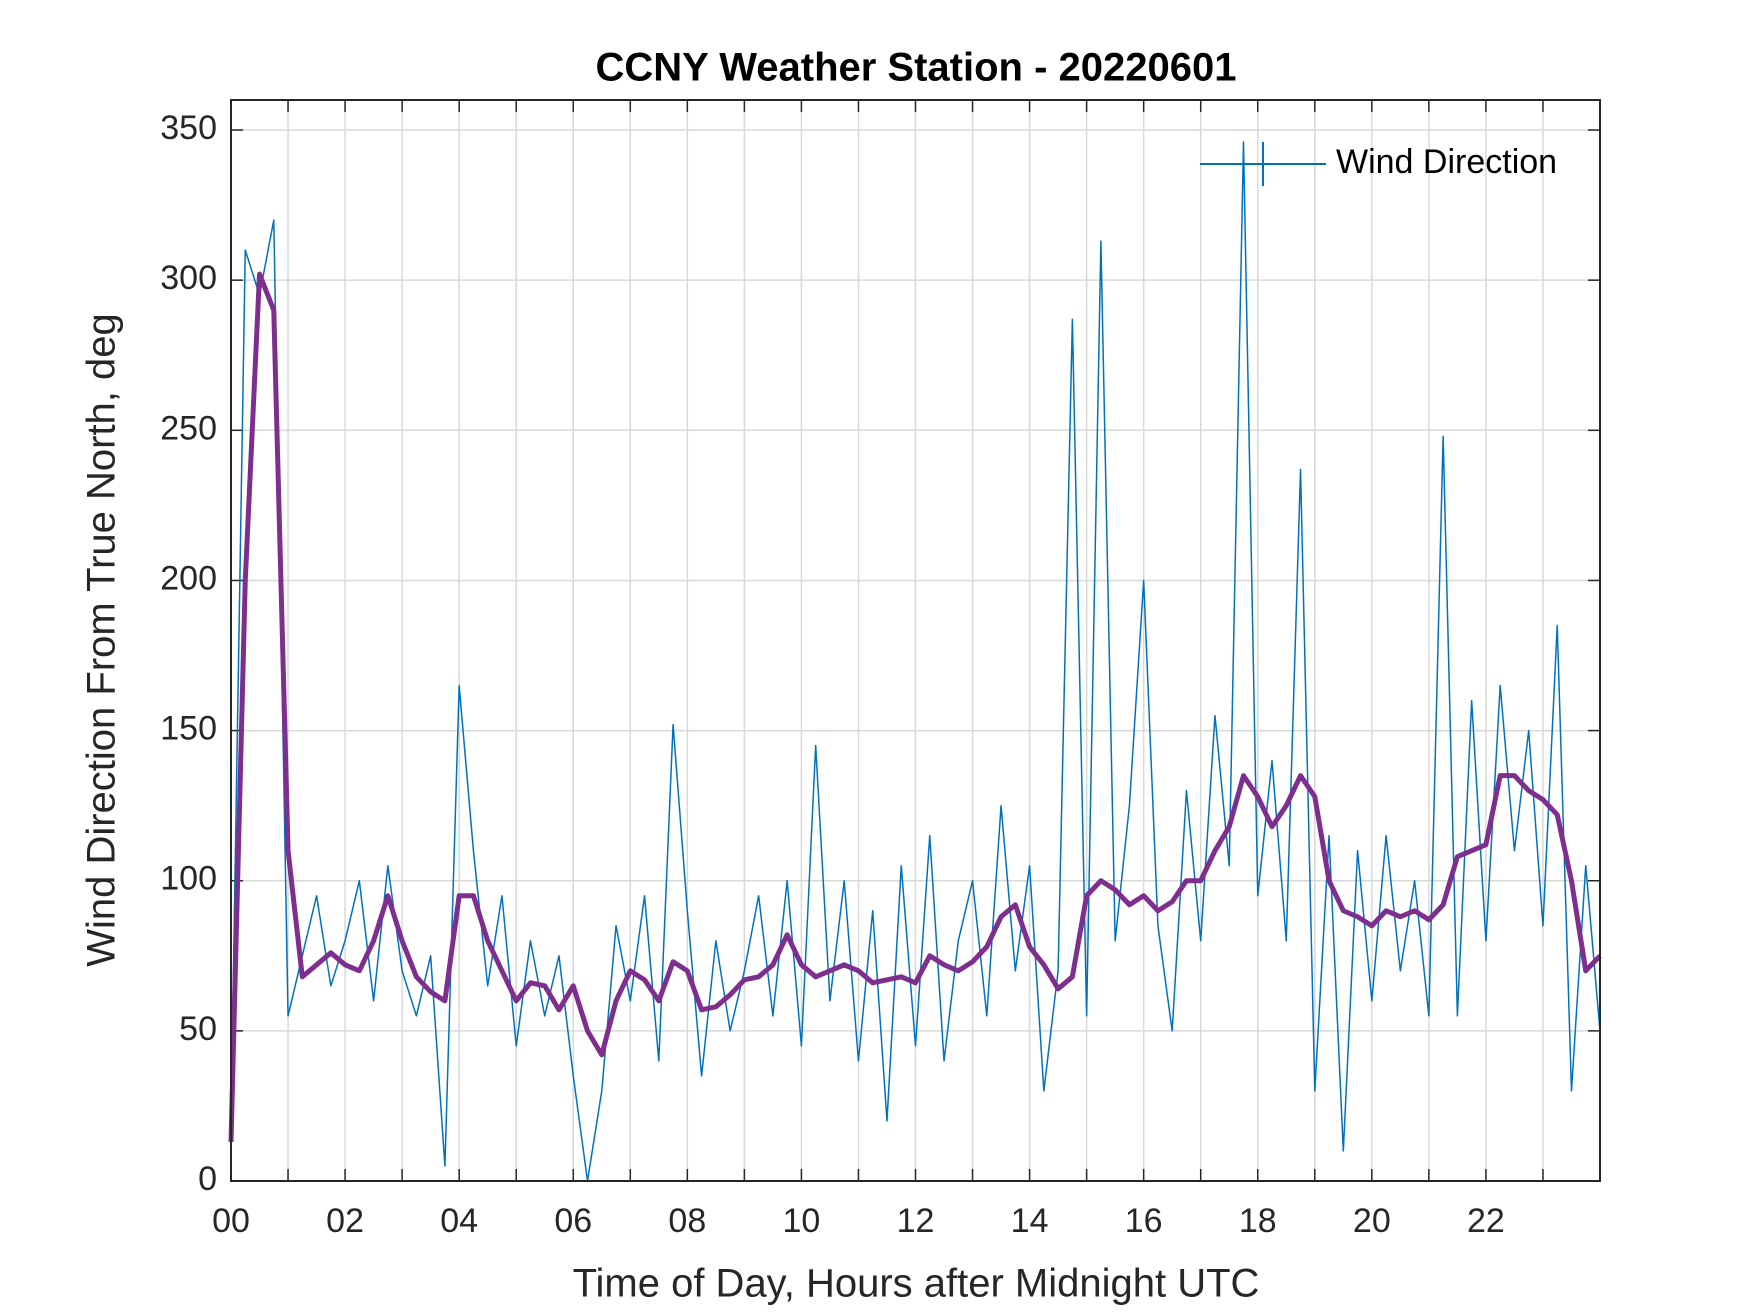 Image resolution: width=1750 pixels, height=1313 pixels. I want to click on y-tick-label: 250, so click(188, 428).